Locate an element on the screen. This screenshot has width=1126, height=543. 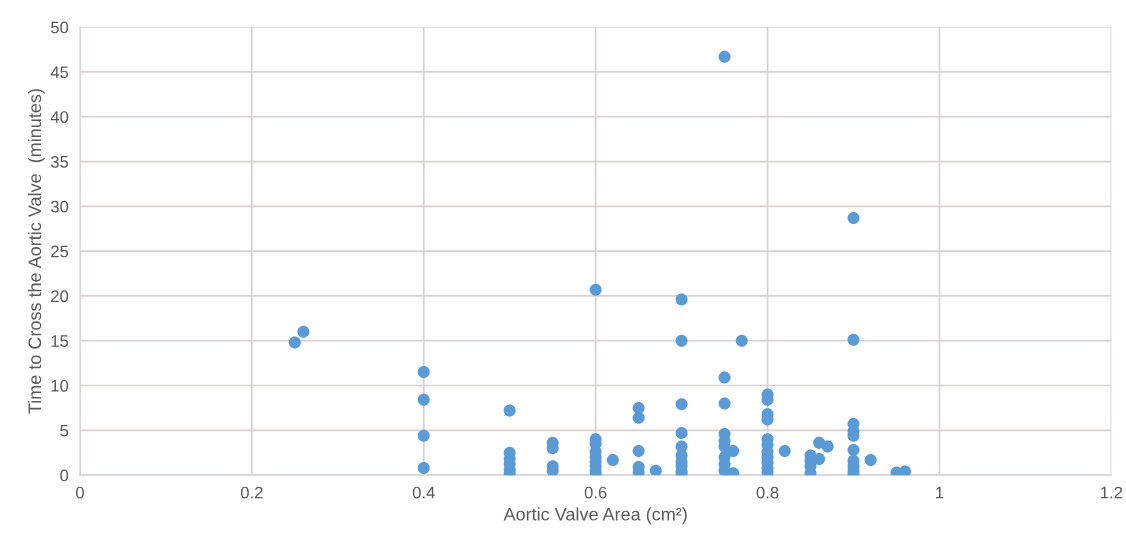
y-tick-label: 0 is located at coordinates (64, 475).